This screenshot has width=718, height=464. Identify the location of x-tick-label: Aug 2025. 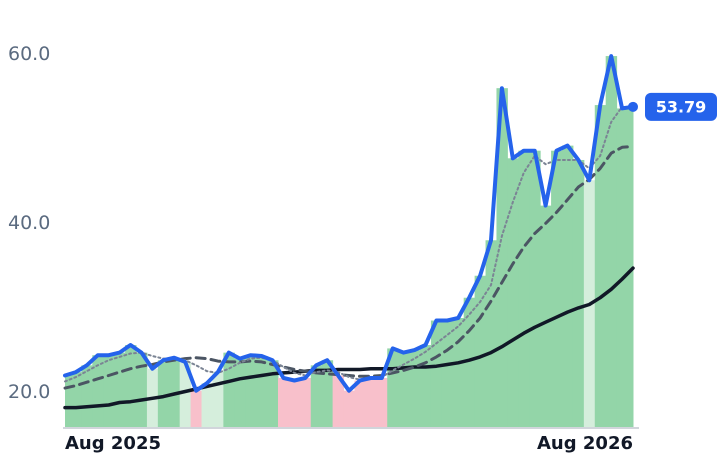
(113, 443).